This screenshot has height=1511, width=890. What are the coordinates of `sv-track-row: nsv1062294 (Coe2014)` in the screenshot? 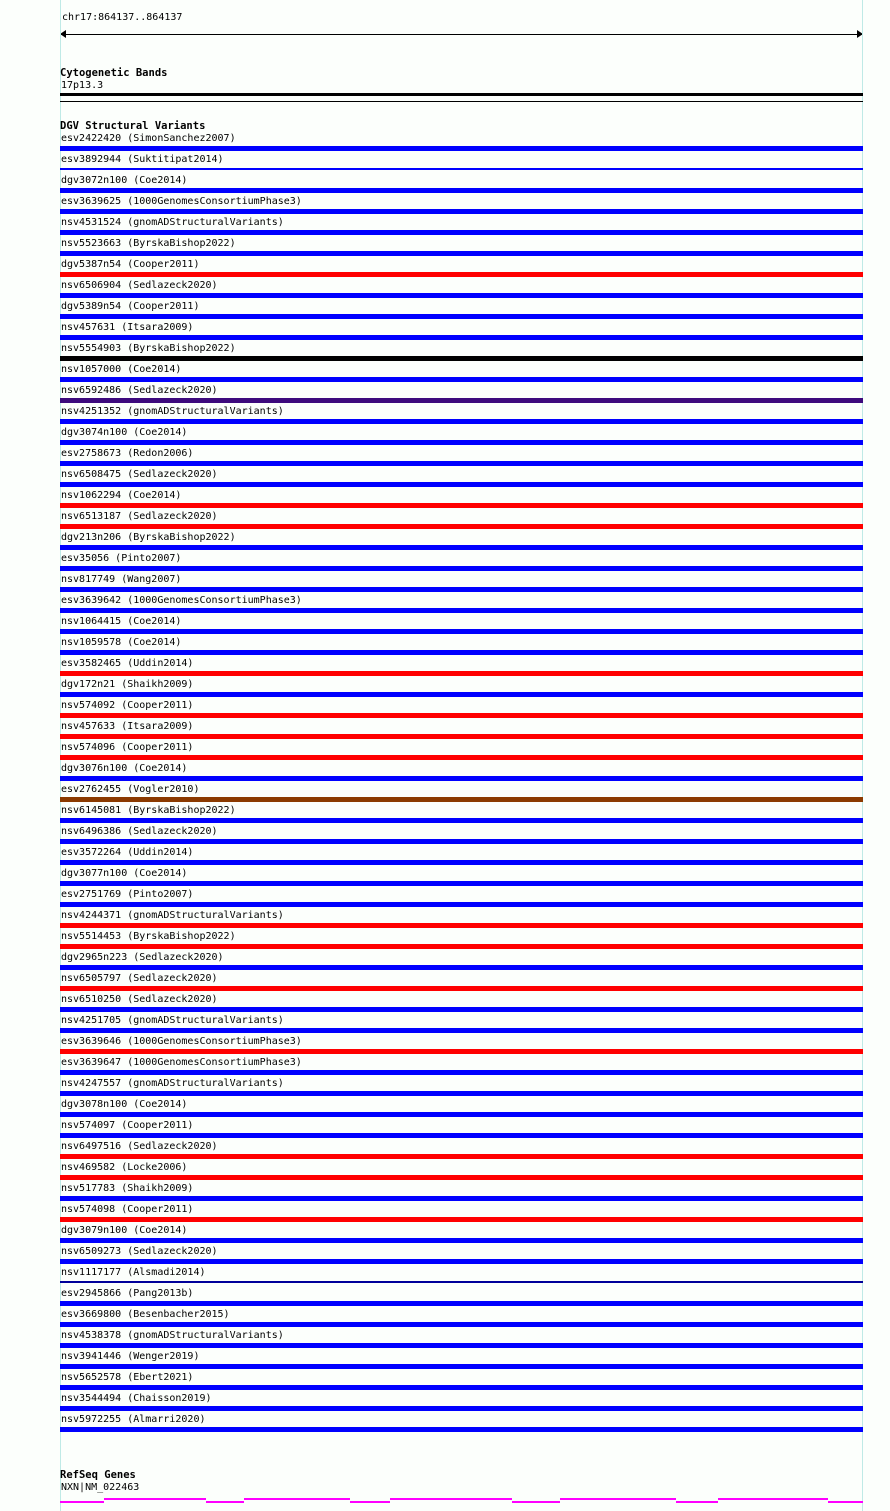 It's located at (461, 500).